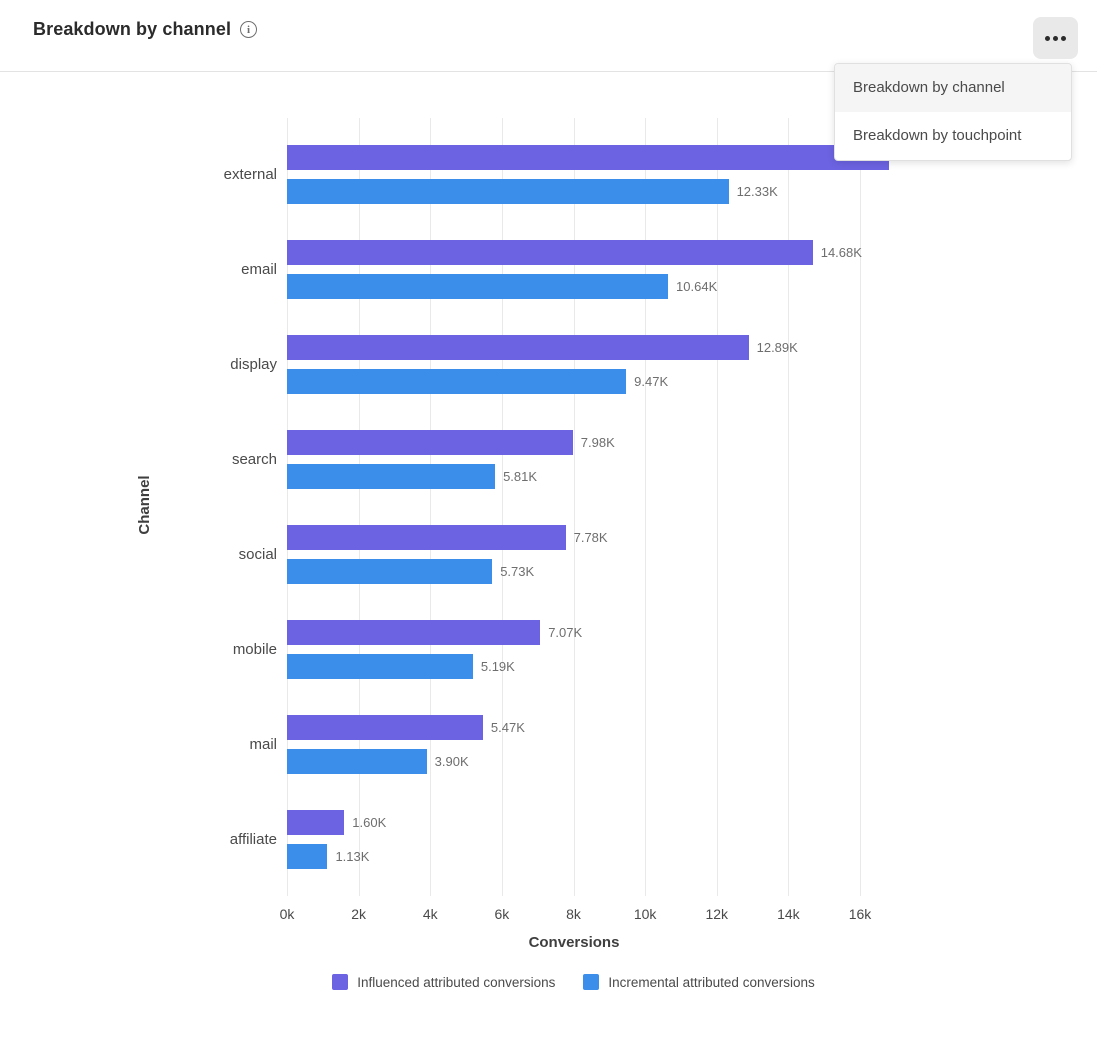  Describe the element at coordinates (508, 191) in the screenshot. I see `bar-incremental-external` at that location.